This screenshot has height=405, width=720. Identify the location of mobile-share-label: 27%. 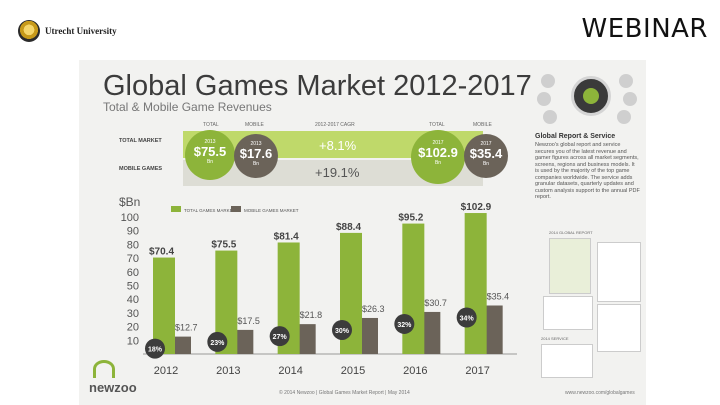
(280, 337).